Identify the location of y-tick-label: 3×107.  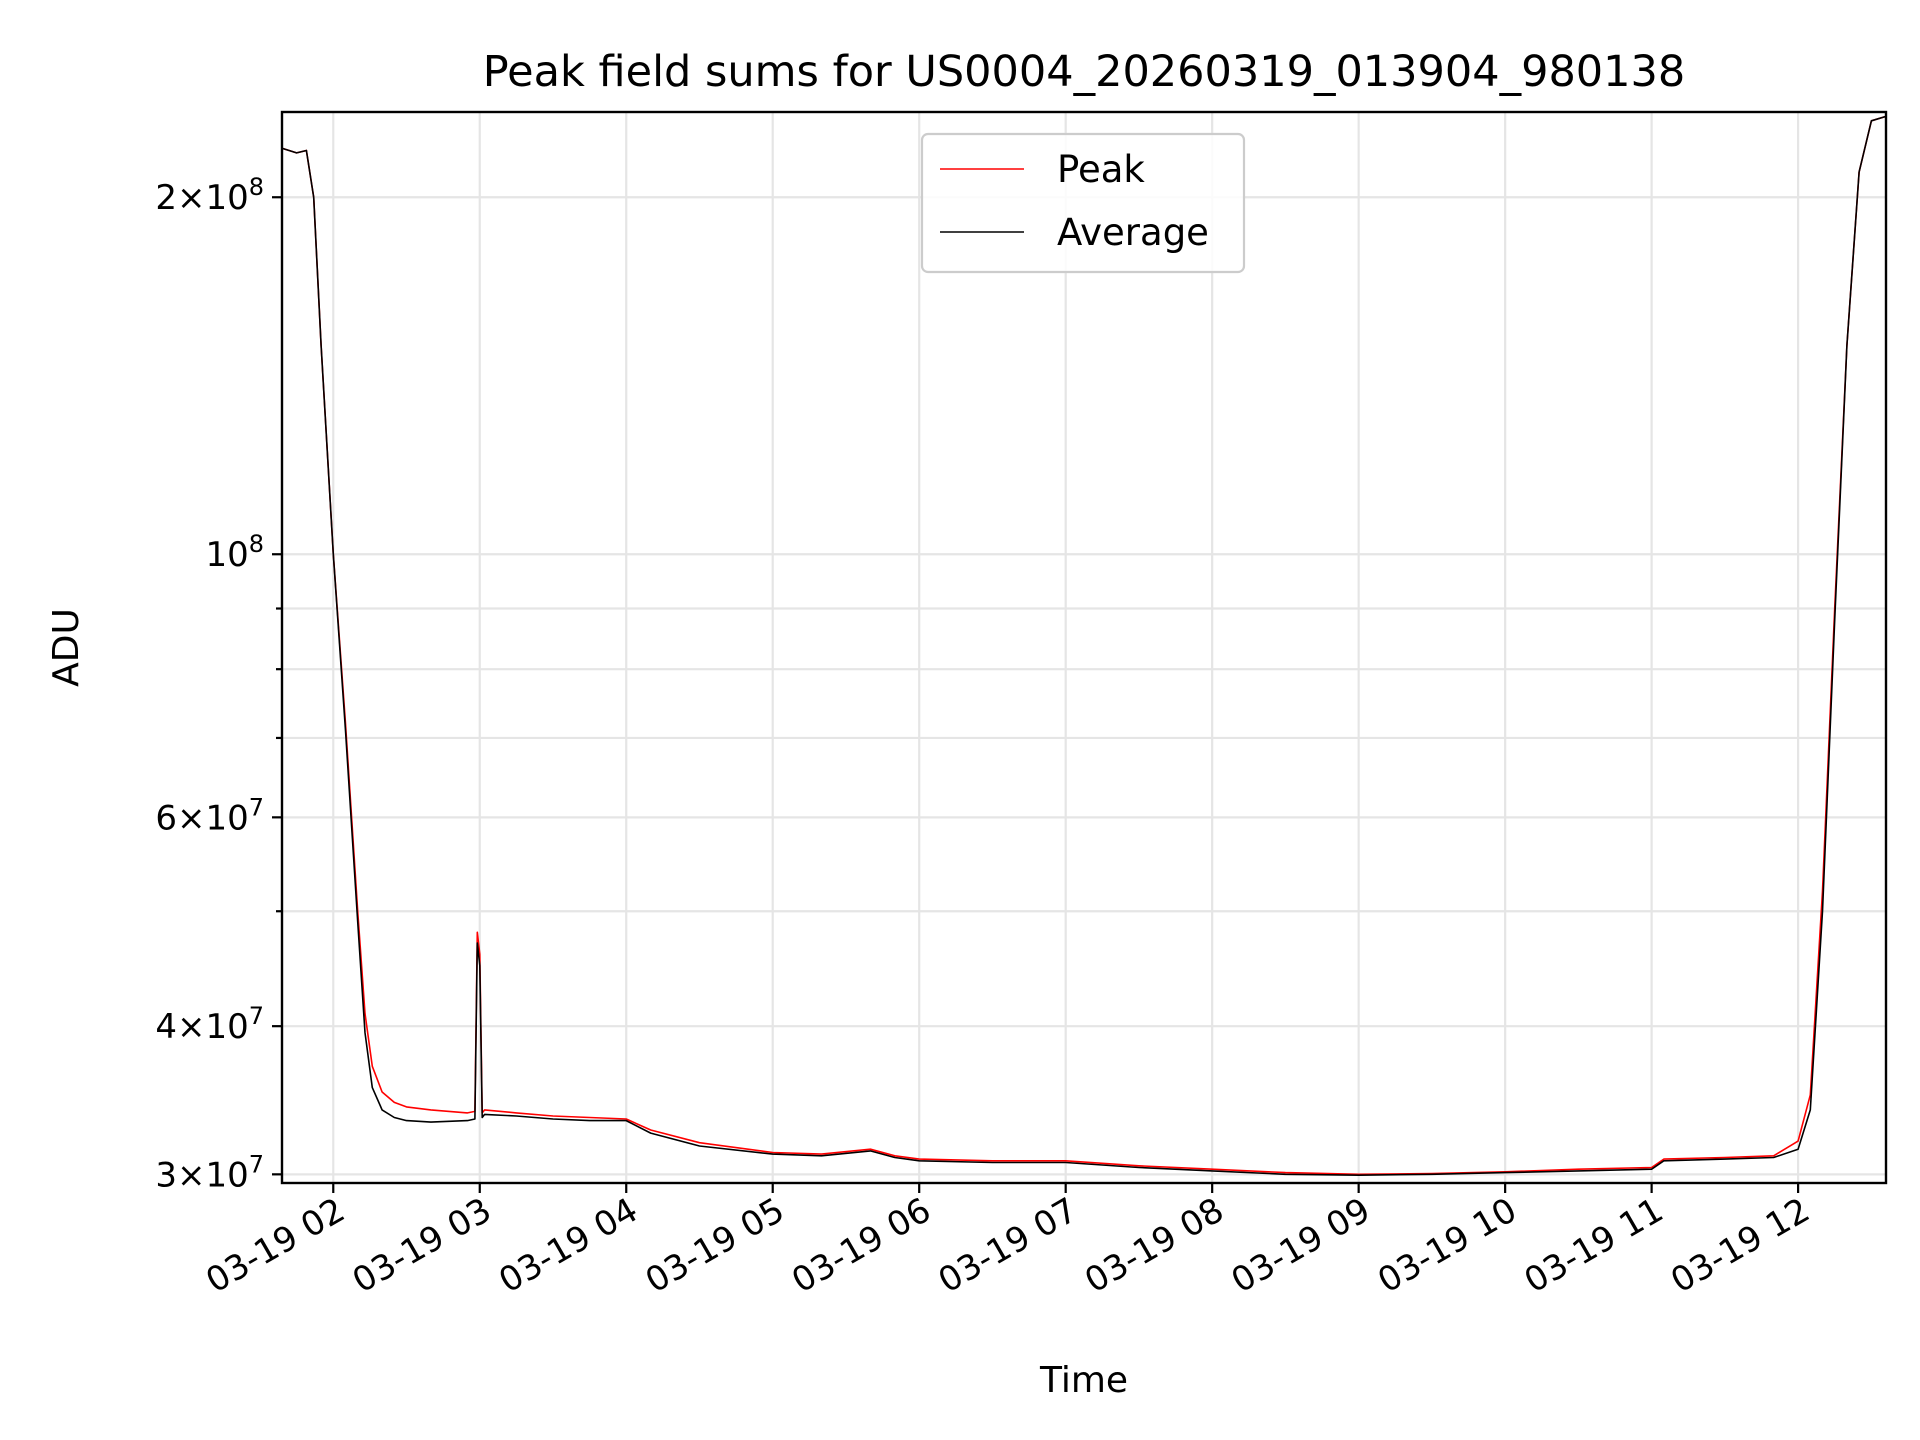
(209, 1172).